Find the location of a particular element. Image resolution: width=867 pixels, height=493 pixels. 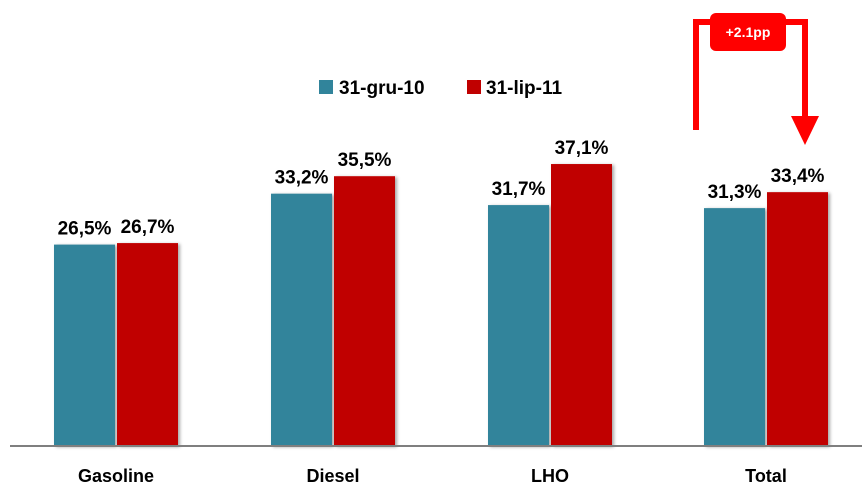

legend-label-series-0: 31-gru-10 is located at coordinates (382, 88).